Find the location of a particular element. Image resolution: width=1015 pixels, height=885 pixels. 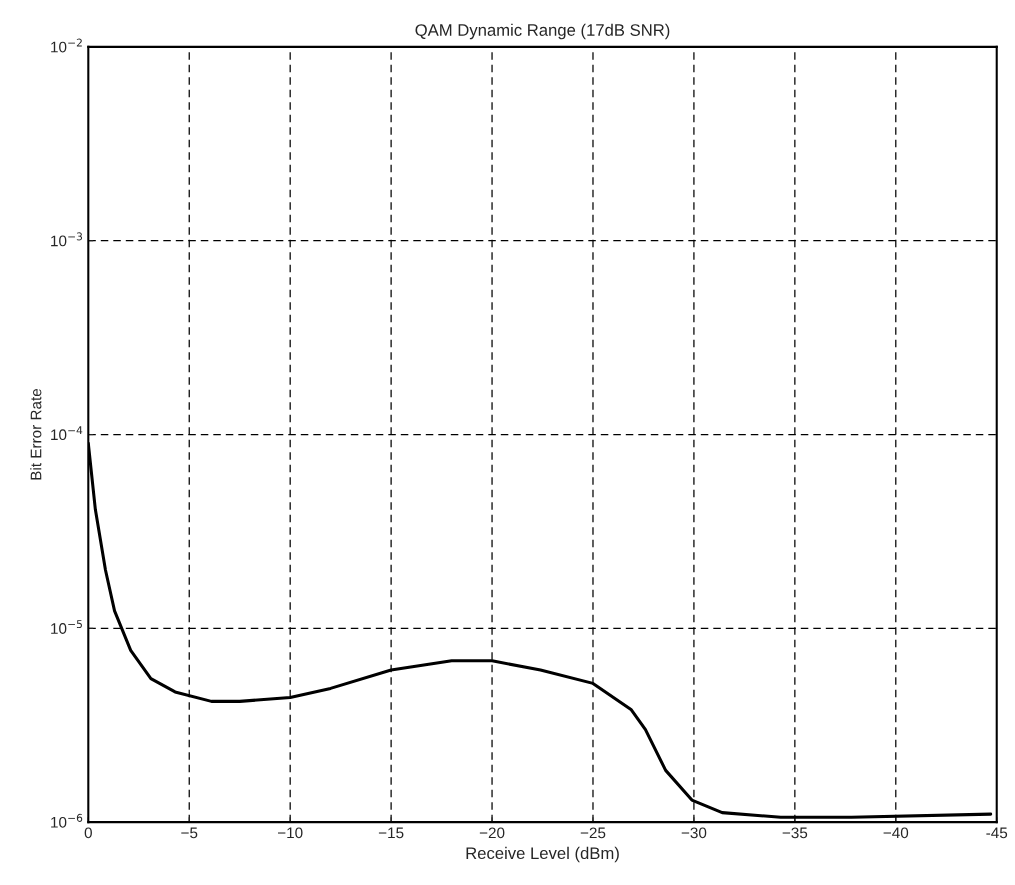

y-tick-label: 10$^{−4}$ is located at coordinates (67, 433).